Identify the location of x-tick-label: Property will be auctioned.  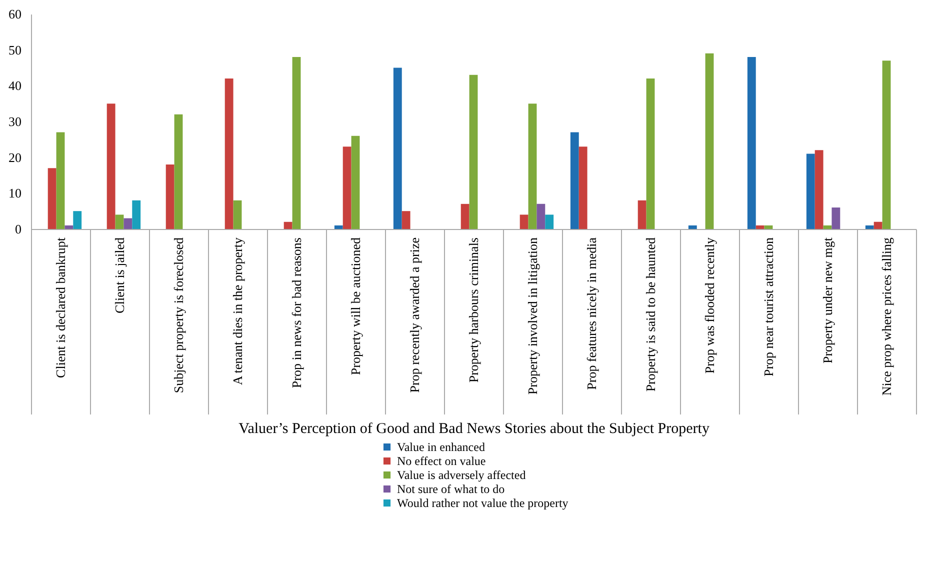
(355, 306).